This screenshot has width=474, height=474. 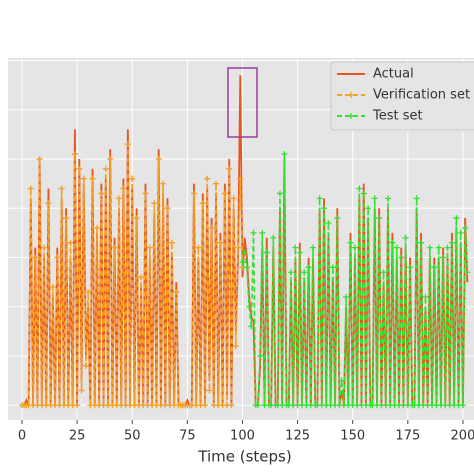 What do you see at coordinates (421, 95) in the screenshot?
I see `legend-label: Verification set` at bounding box center [421, 95].